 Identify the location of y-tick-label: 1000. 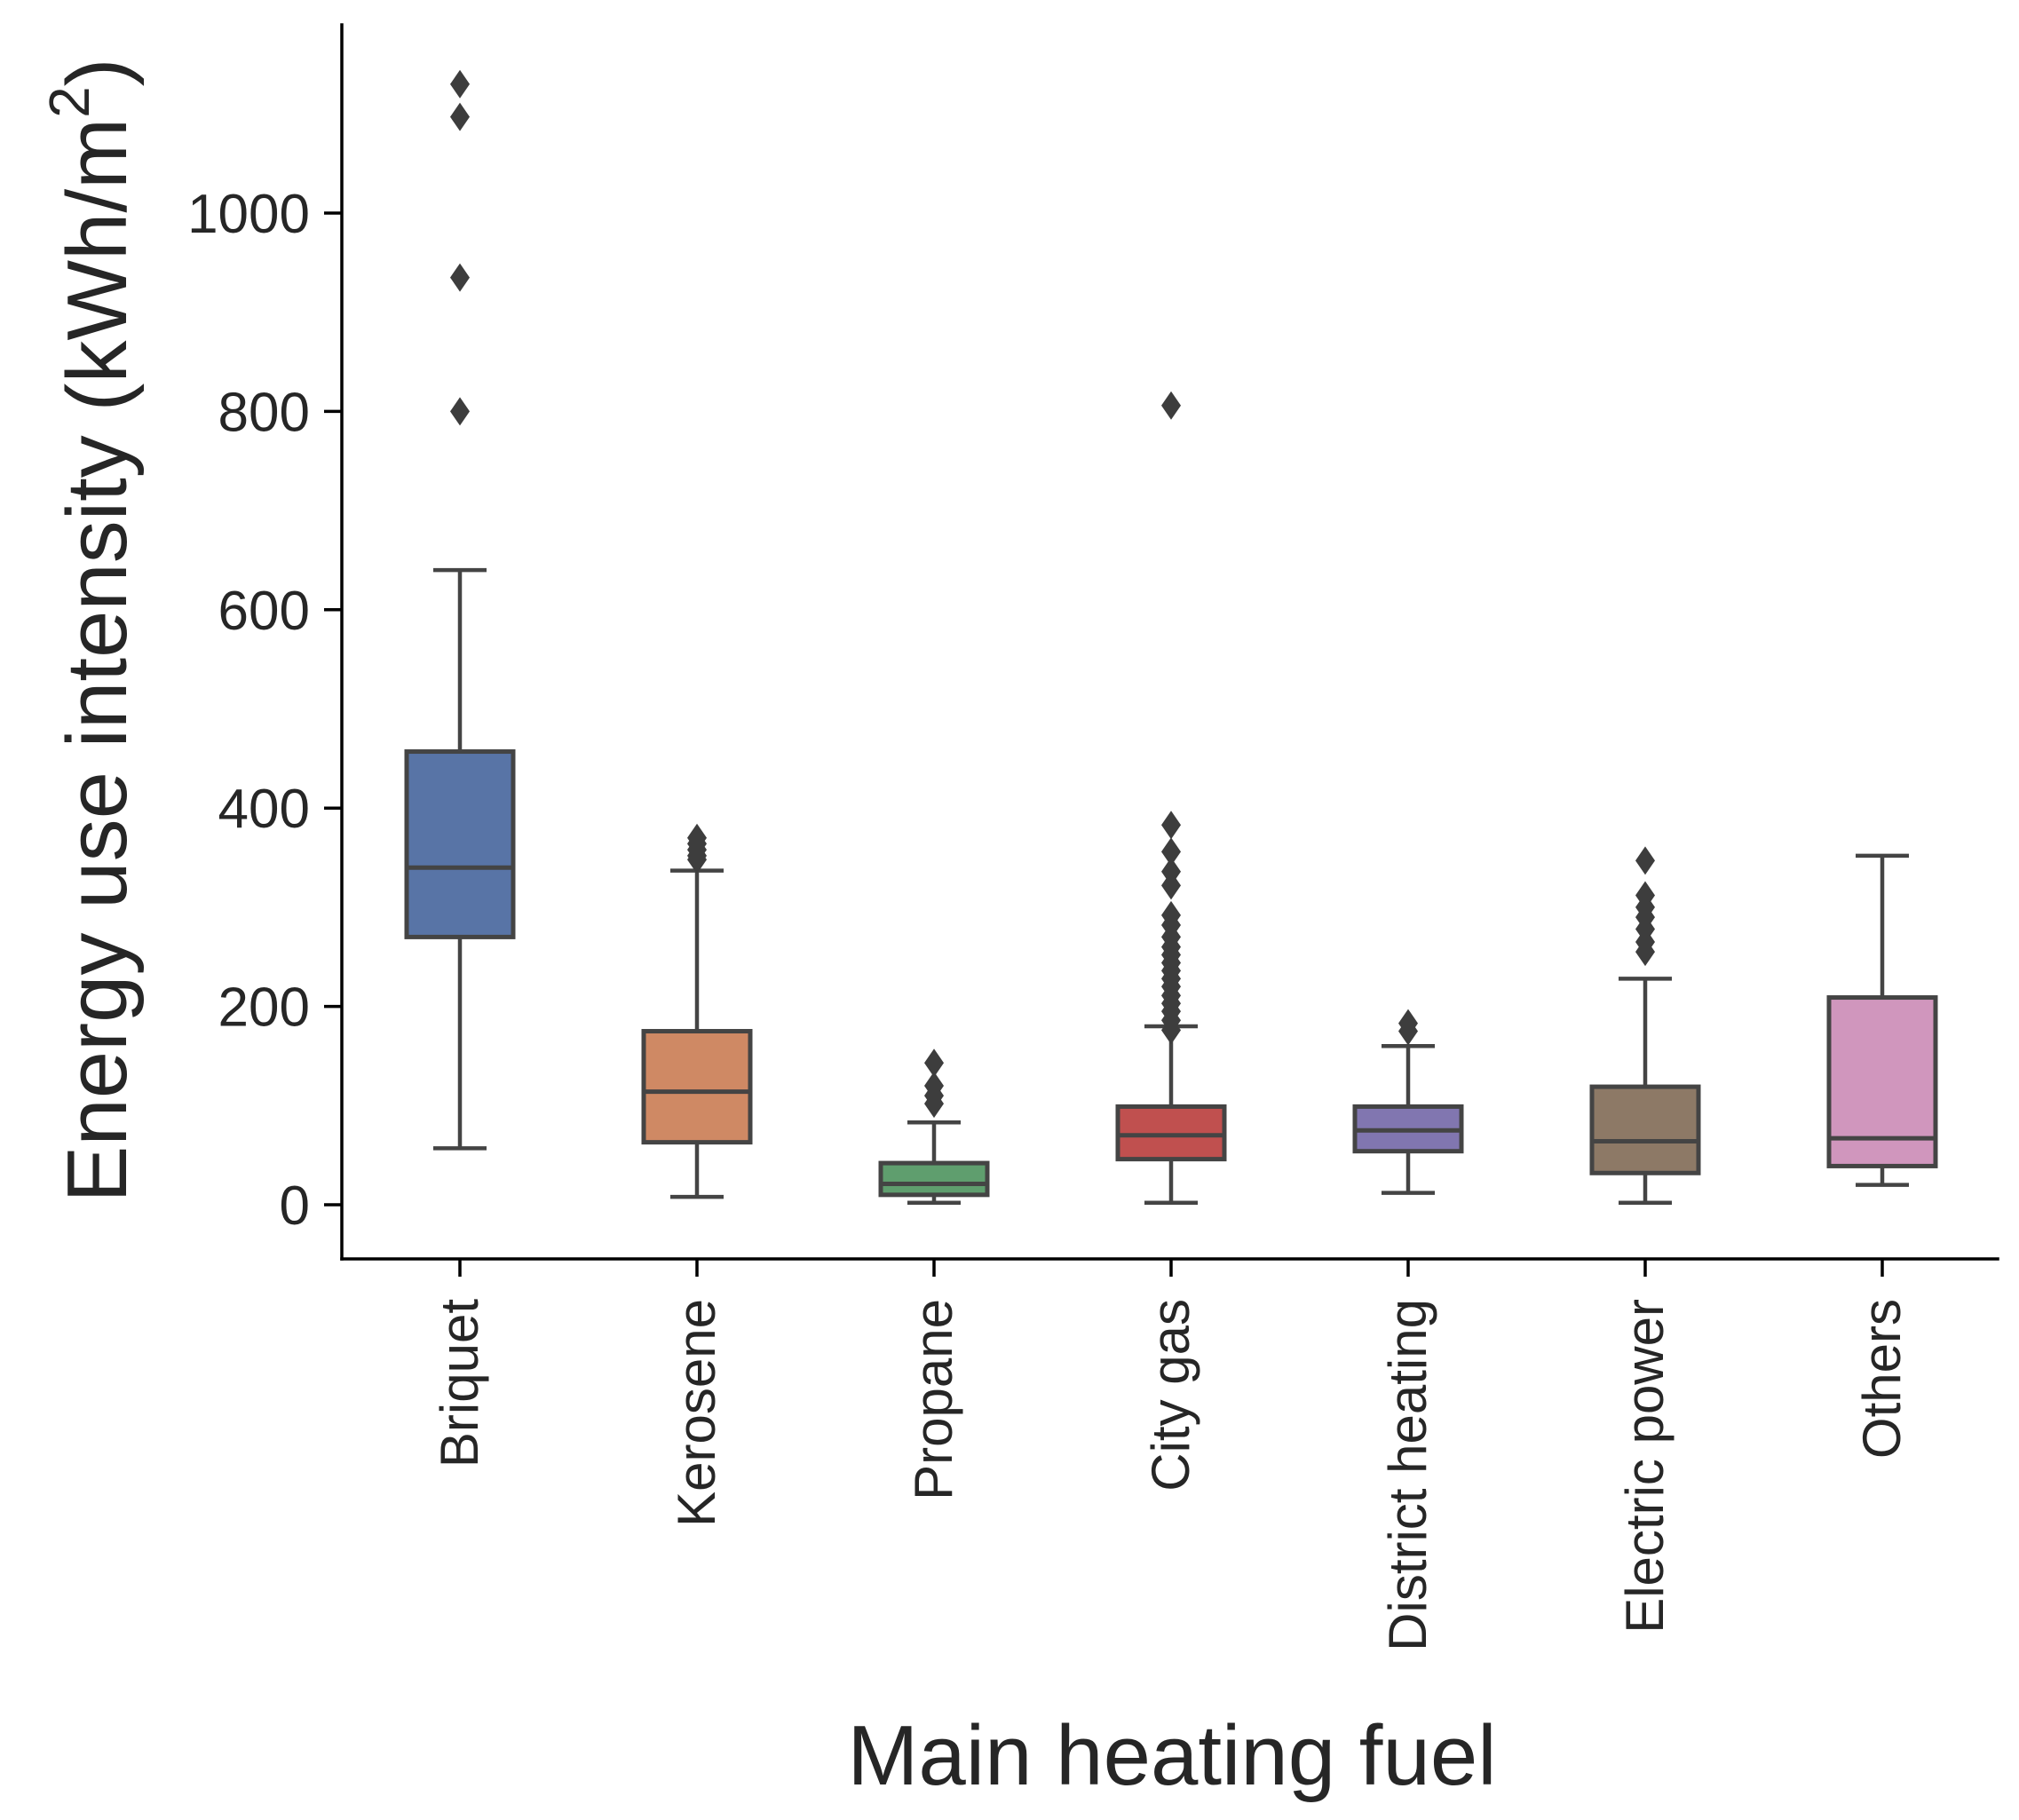
(249, 214).